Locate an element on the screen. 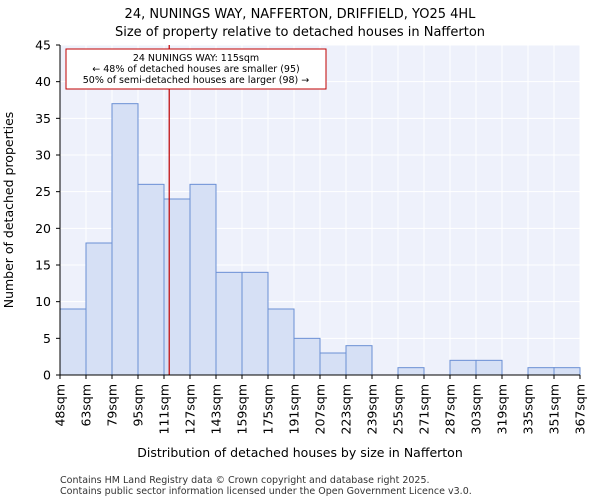 The height and width of the screenshot is (500, 600). annotation-box is located at coordinates (196, 69).